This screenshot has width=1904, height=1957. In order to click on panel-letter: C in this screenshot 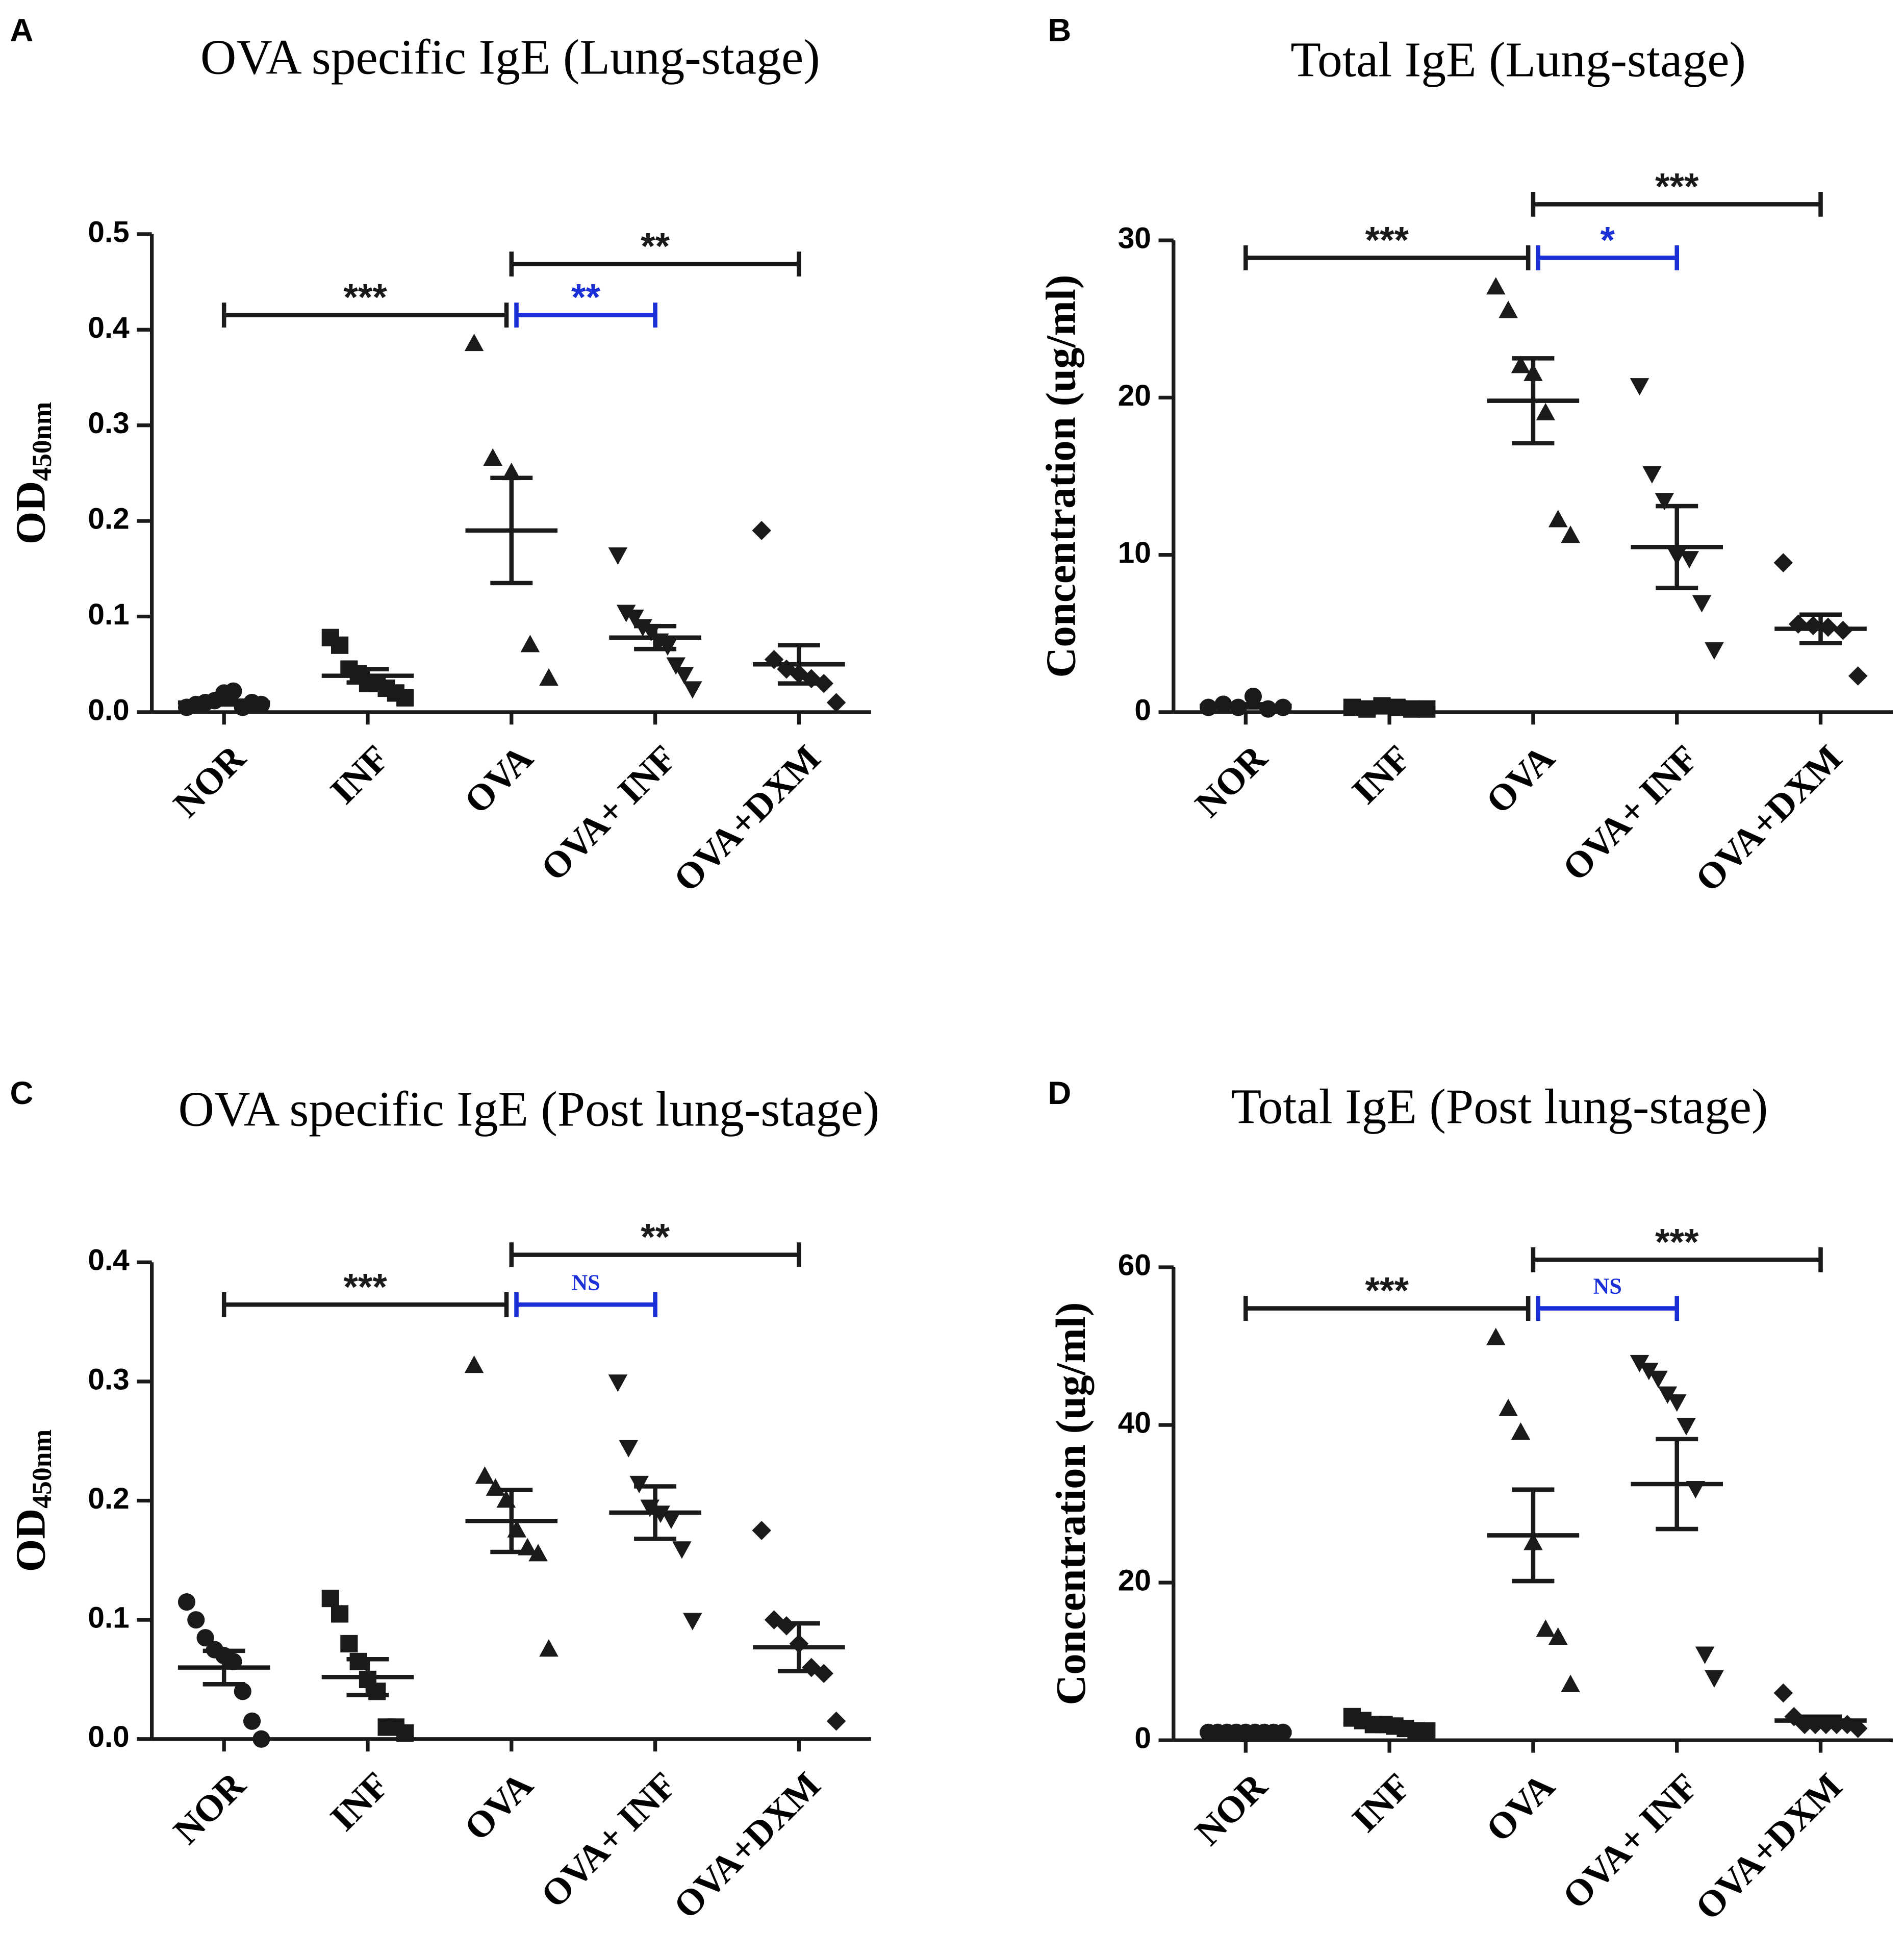, I will do `click(22, 1093)`.